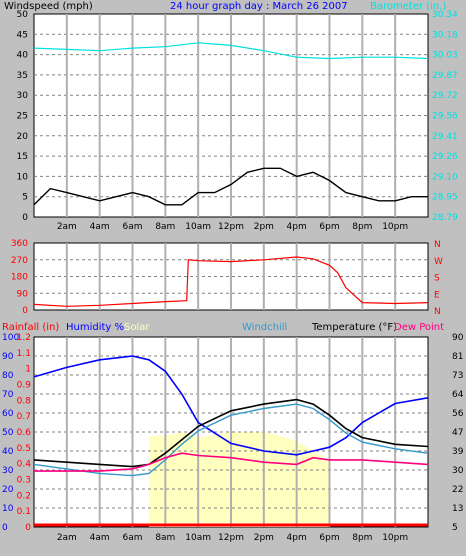 This screenshot has height=556, width=466. Describe the element at coordinates (8, 357) in the screenshot. I see `humidity-tick: 90` at that location.